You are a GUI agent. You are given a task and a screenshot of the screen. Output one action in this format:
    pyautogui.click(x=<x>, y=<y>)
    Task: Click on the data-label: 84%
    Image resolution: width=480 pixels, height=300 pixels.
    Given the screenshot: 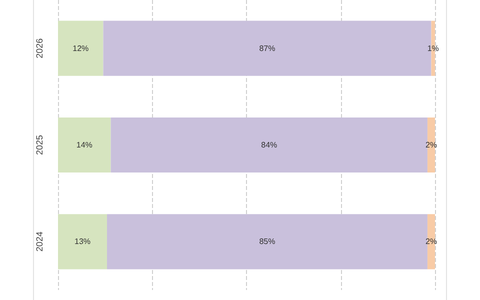 What is the action you would take?
    pyautogui.click(x=269, y=145)
    